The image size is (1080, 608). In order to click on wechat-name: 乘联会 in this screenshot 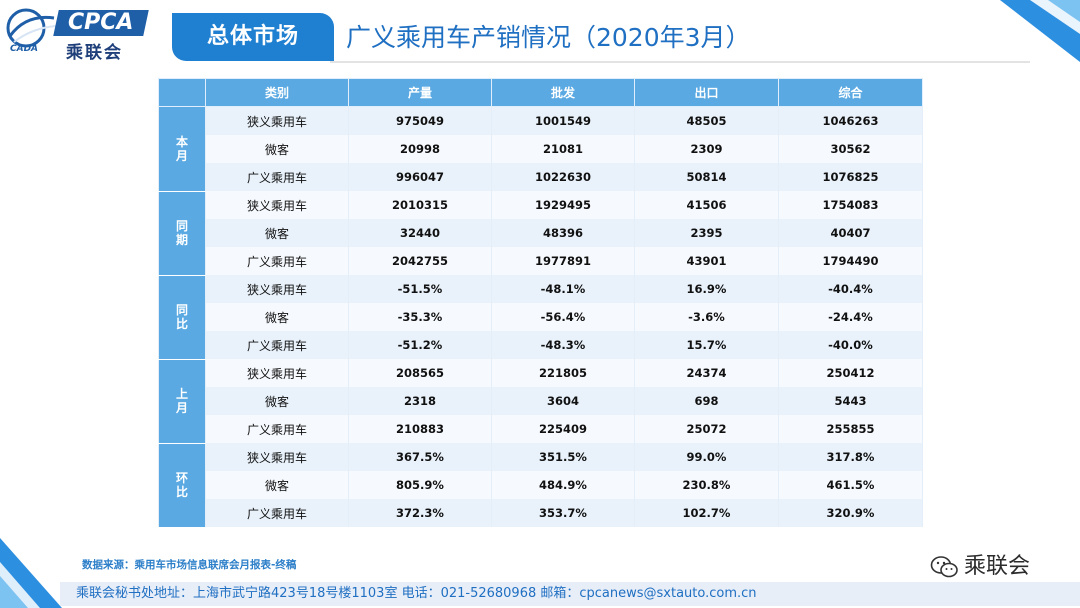, I will do `click(997, 566)`.